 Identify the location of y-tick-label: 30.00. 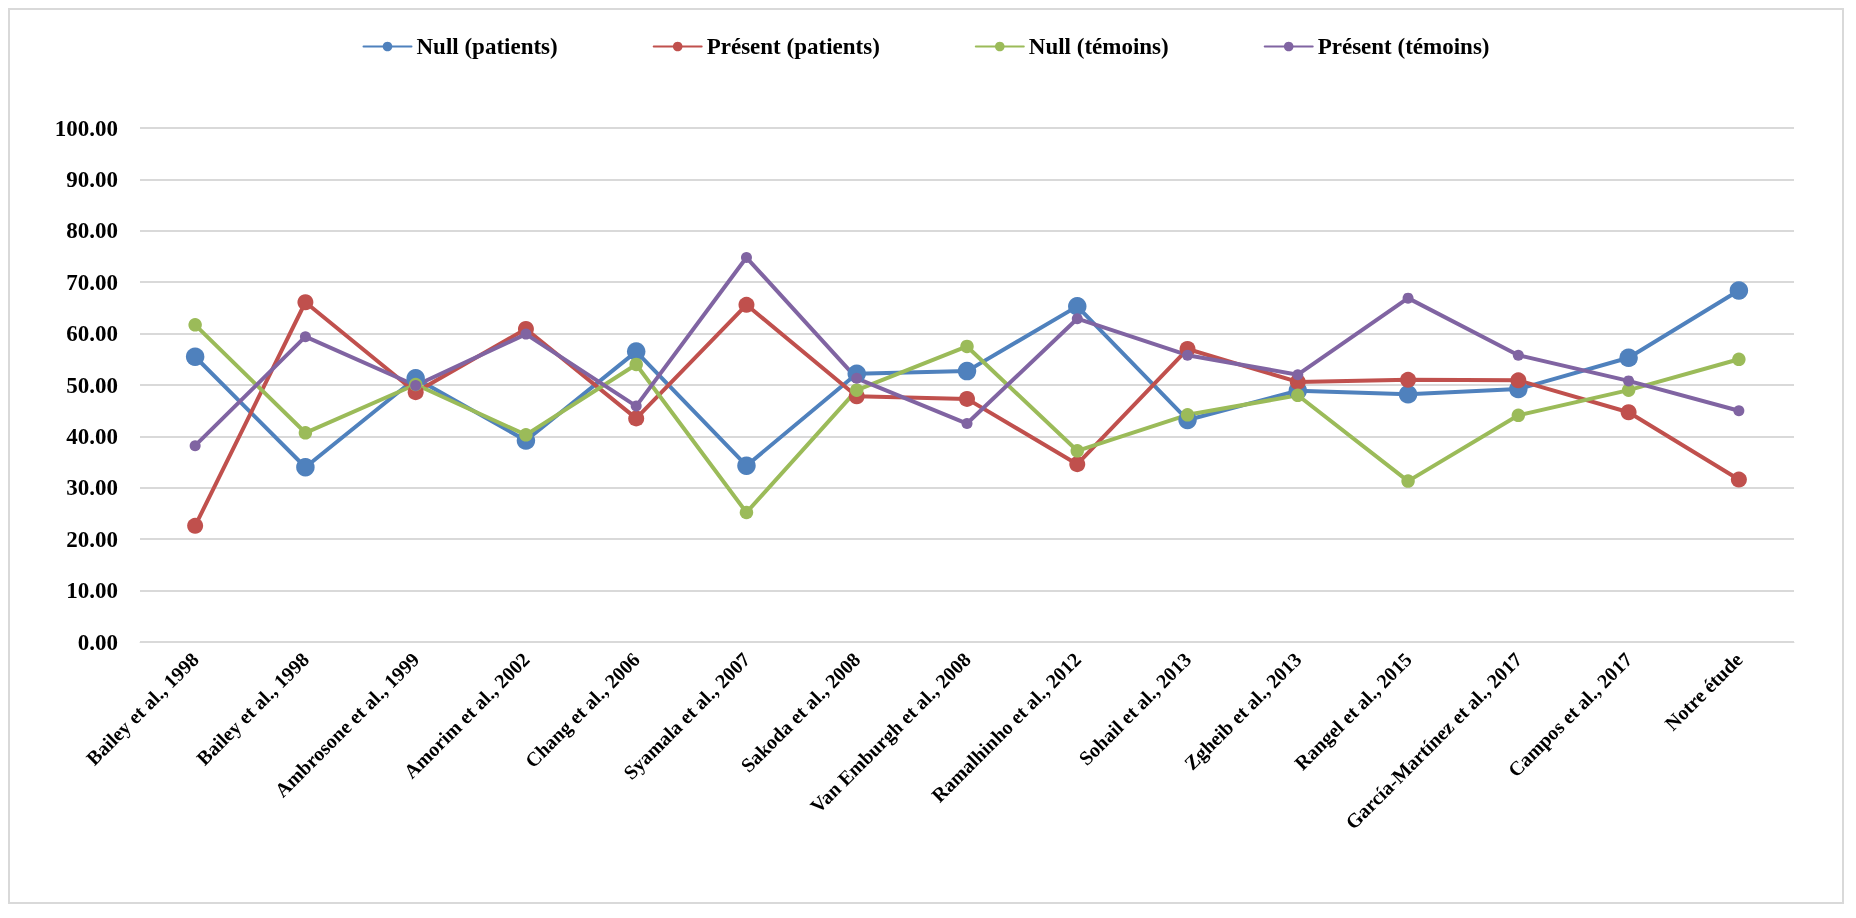
(92, 488).